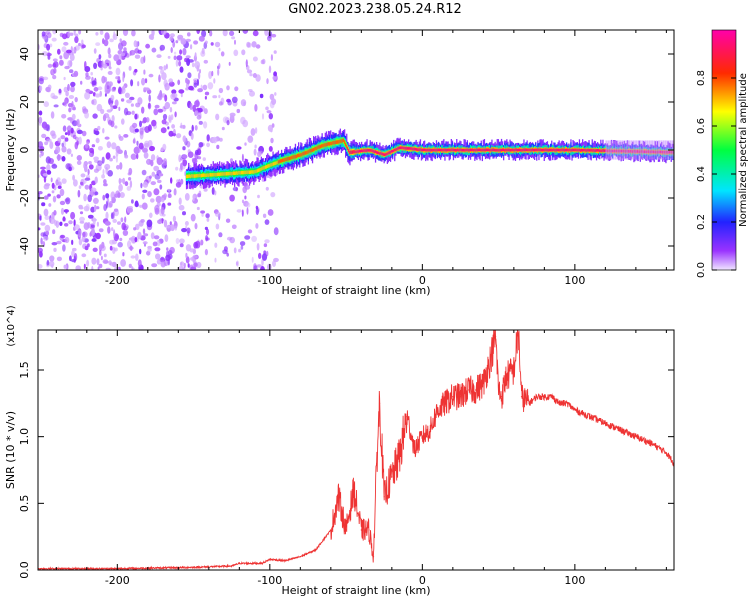 The image size is (750, 604). Describe the element at coordinates (269, 280) in the screenshot. I see `top-xtick-label: -100` at that location.